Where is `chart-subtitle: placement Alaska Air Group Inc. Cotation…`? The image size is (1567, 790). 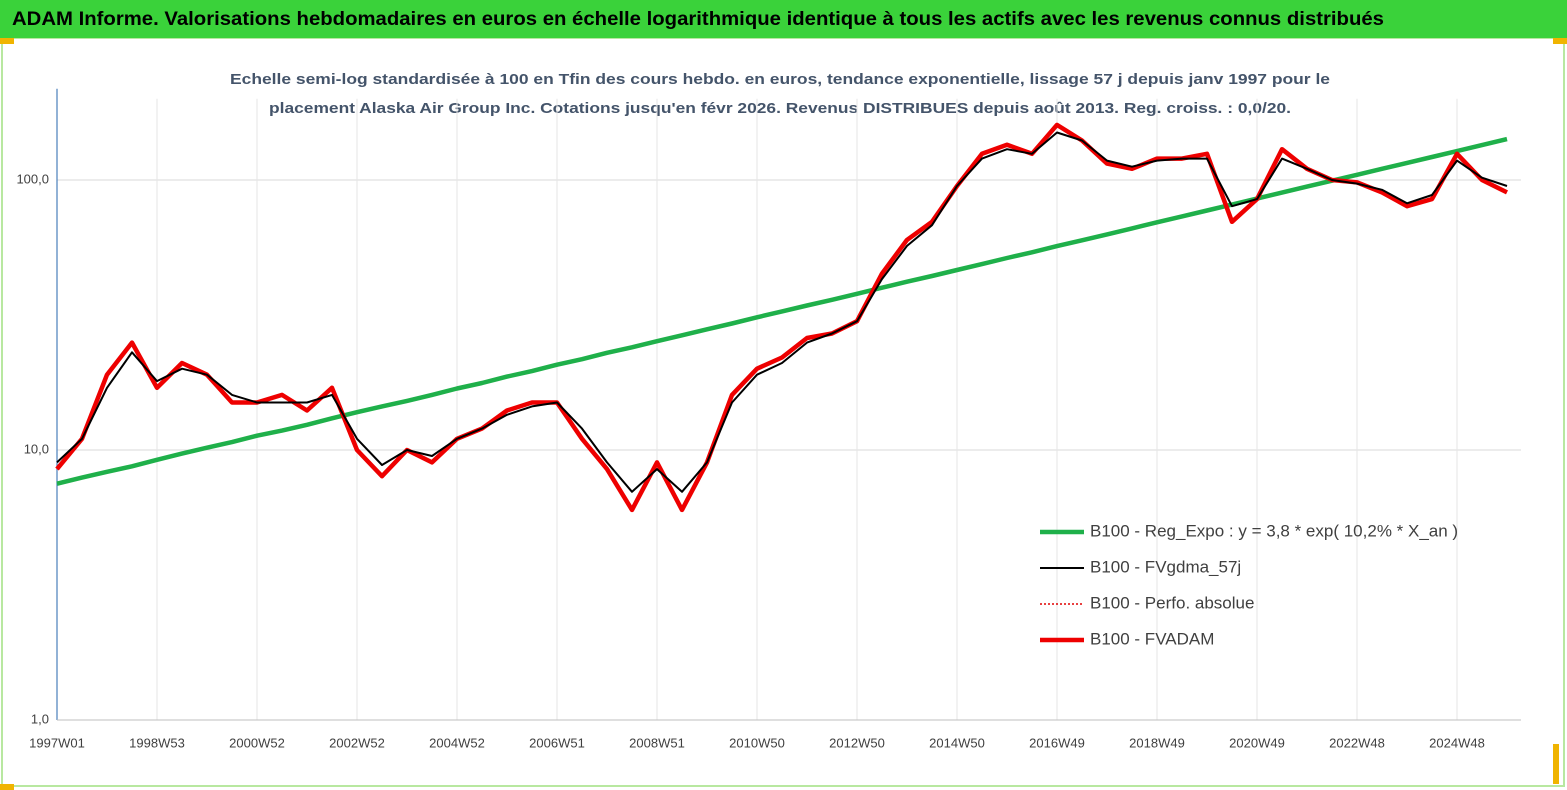 chart-subtitle: placement Alaska Air Group Inc. Cotation… is located at coordinates (780, 108).